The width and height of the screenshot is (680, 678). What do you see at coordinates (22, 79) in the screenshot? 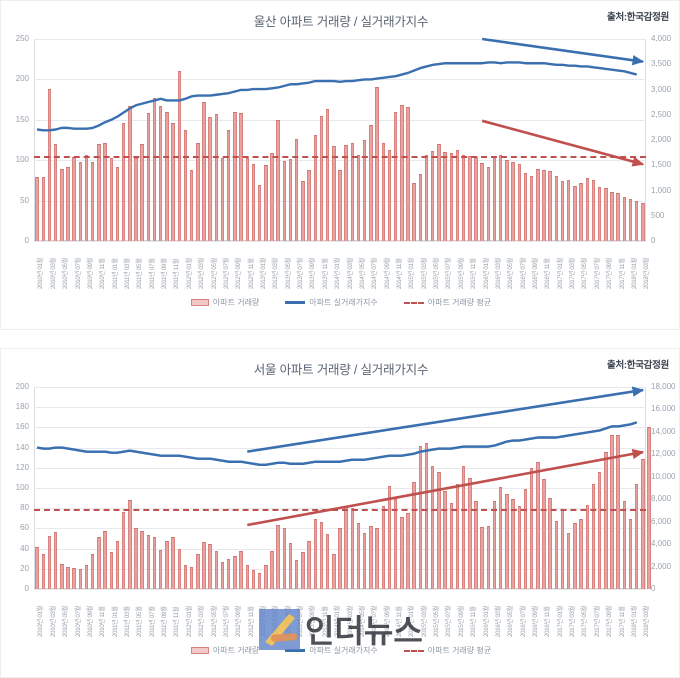
I see `y-axis-tick-left: 200` at bounding box center [22, 79].